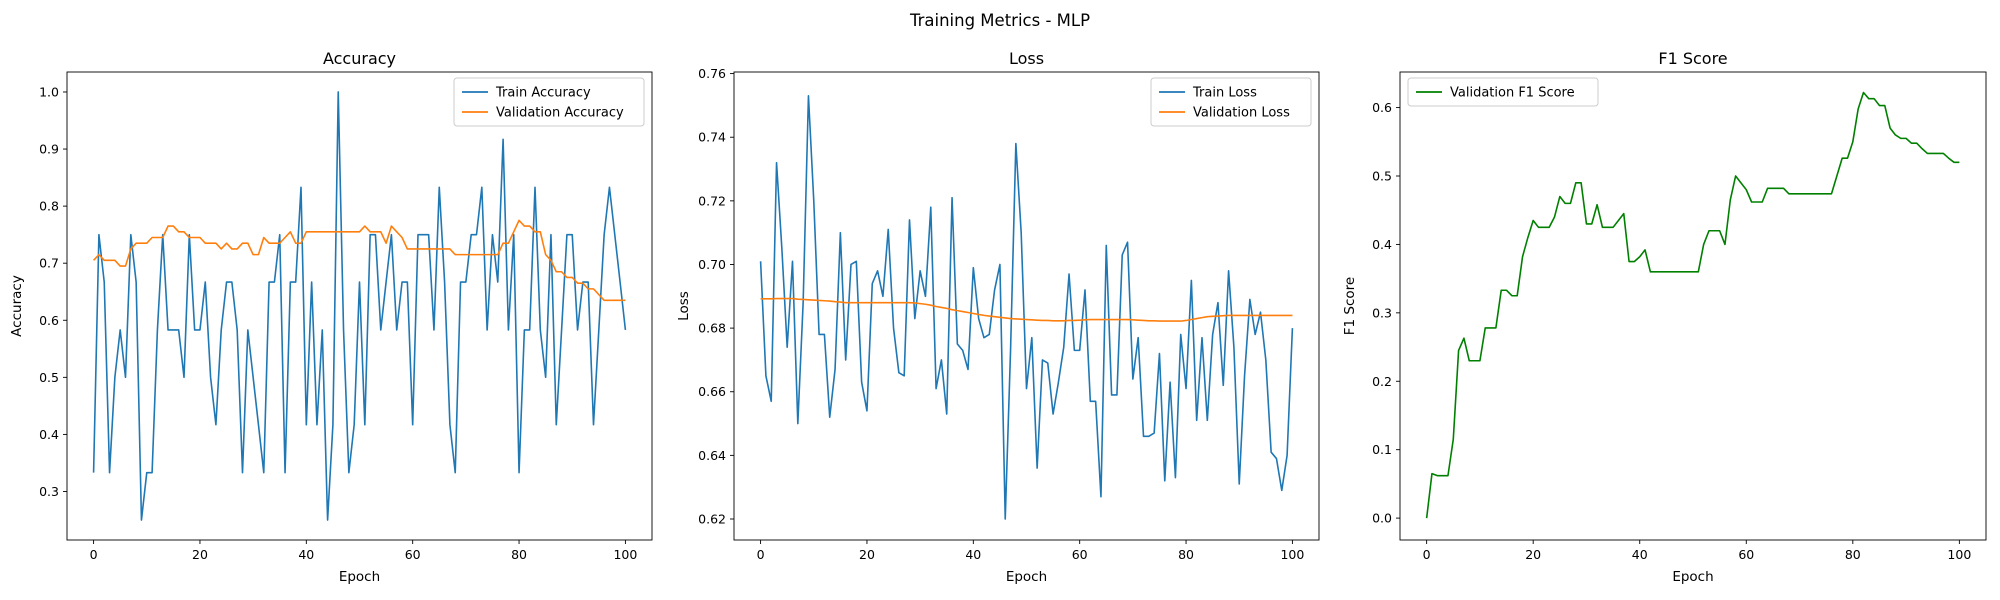  I want to click on legend-label-train-loss: Train Loss, so click(1224, 93).